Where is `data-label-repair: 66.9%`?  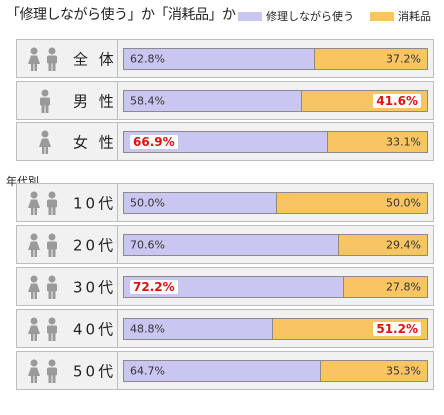
data-label-repair: 66.9% is located at coordinates (154, 141).